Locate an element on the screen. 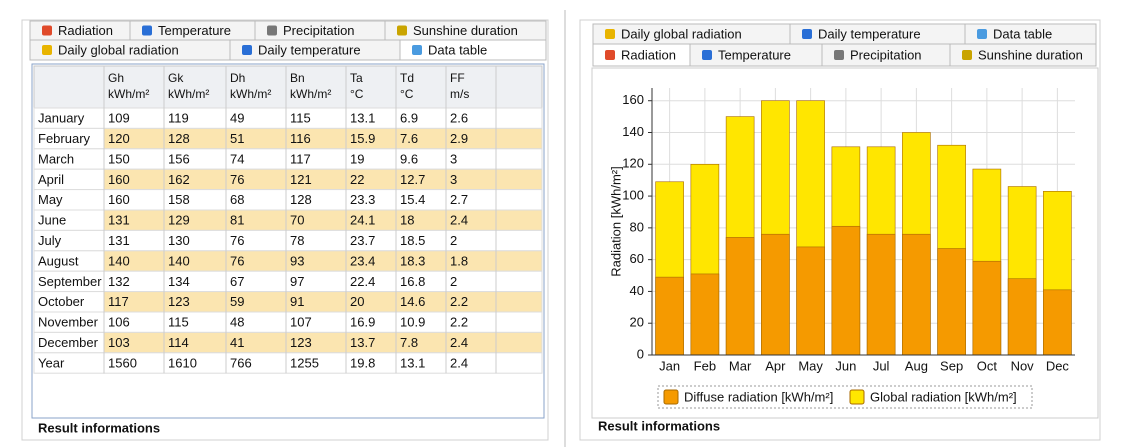 The height and width of the screenshot is (447, 1137). table-cell: 114 is located at coordinates (178, 342).